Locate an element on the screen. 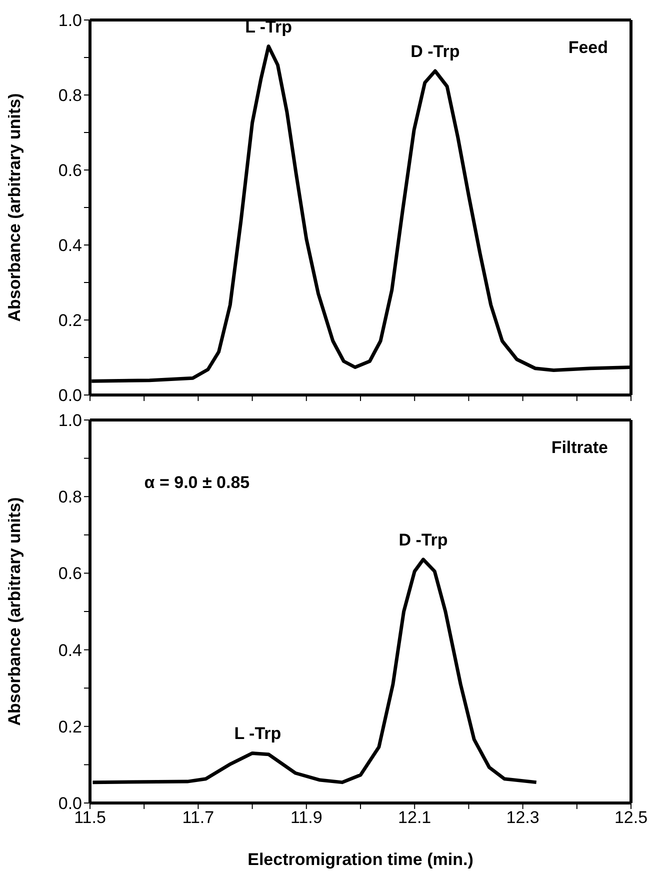  x-tick-label: 11.7 is located at coordinates (198, 818).